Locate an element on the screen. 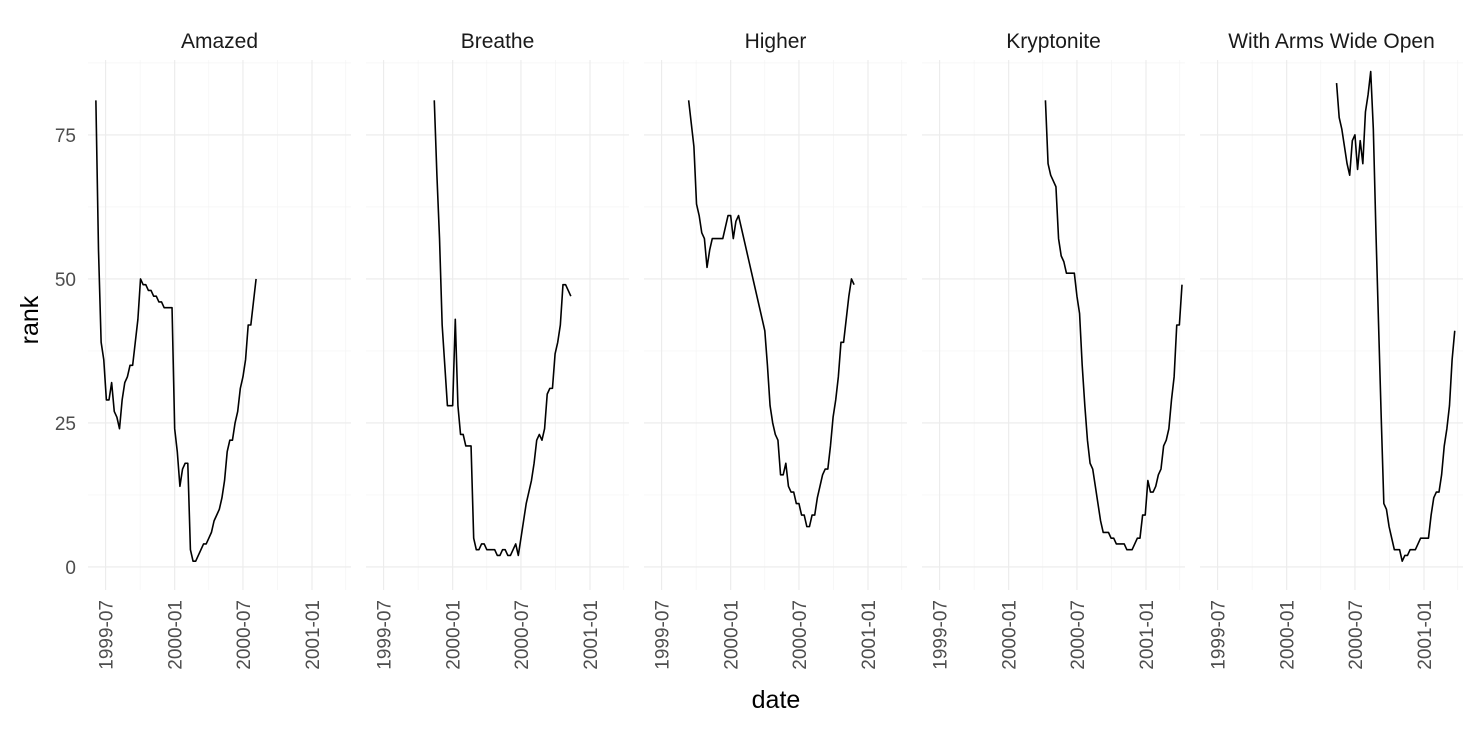 The height and width of the screenshot is (729, 1478). facet-strip-label: Breathe is located at coordinates (498, 41).